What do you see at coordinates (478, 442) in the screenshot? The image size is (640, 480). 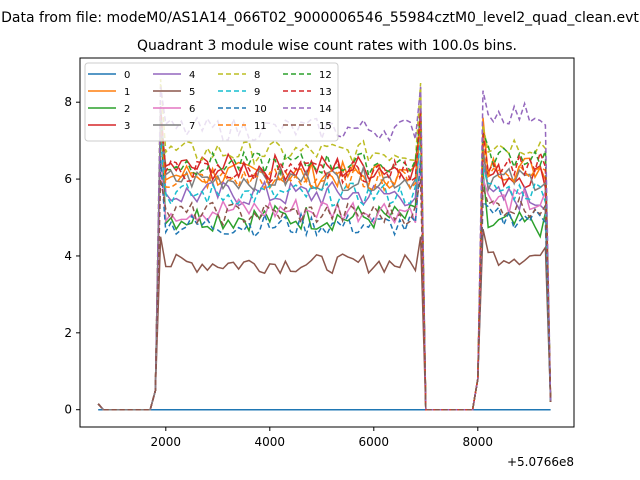 I see `x-tick-label: 8000` at bounding box center [478, 442].